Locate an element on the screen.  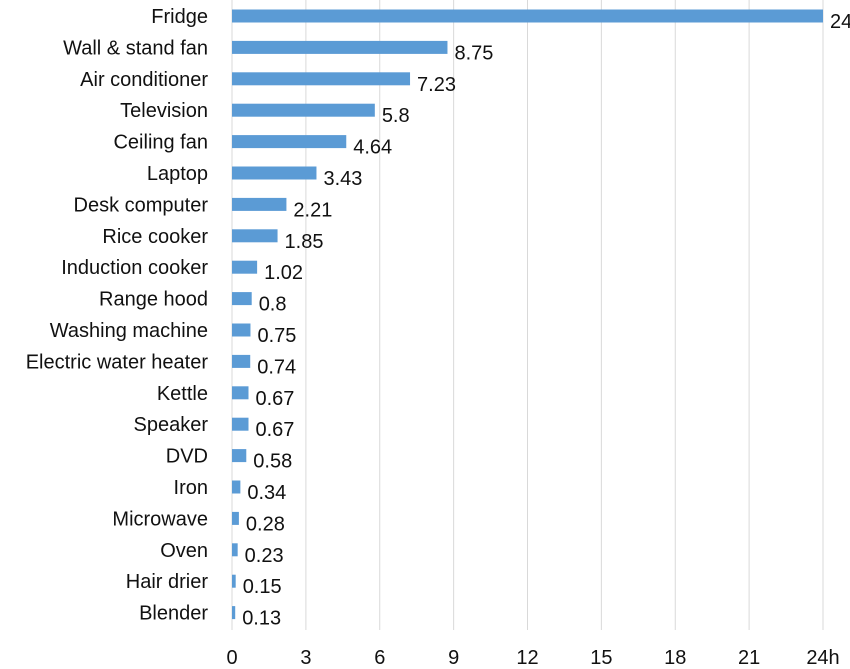
x-tick-label: 24h is located at coordinates (822, 658).